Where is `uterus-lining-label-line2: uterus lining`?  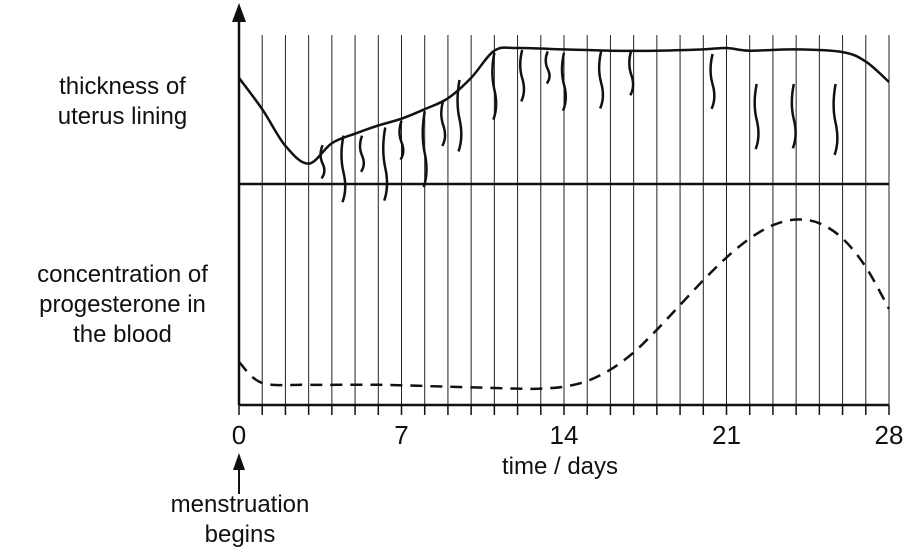
uterus-lining-label-line2: uterus lining is located at coordinates (122, 116).